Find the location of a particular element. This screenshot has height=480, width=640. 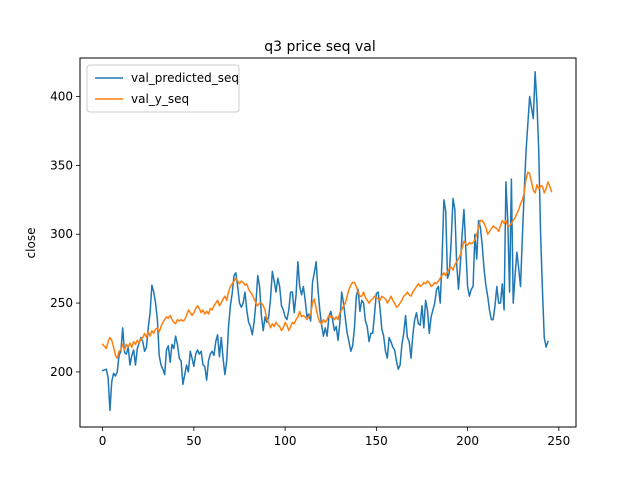

y-tick-label: 400 is located at coordinates (61, 97).